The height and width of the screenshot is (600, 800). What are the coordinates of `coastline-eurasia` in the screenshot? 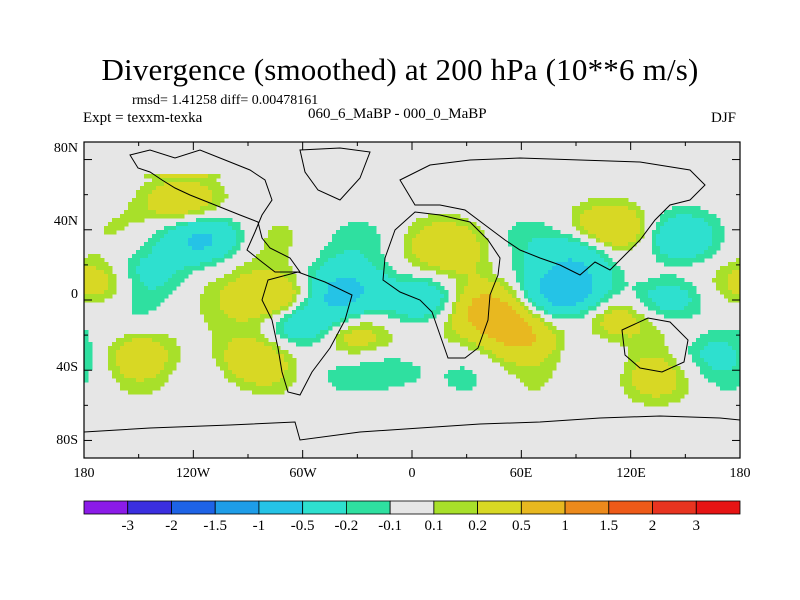 It's located at (552, 216).